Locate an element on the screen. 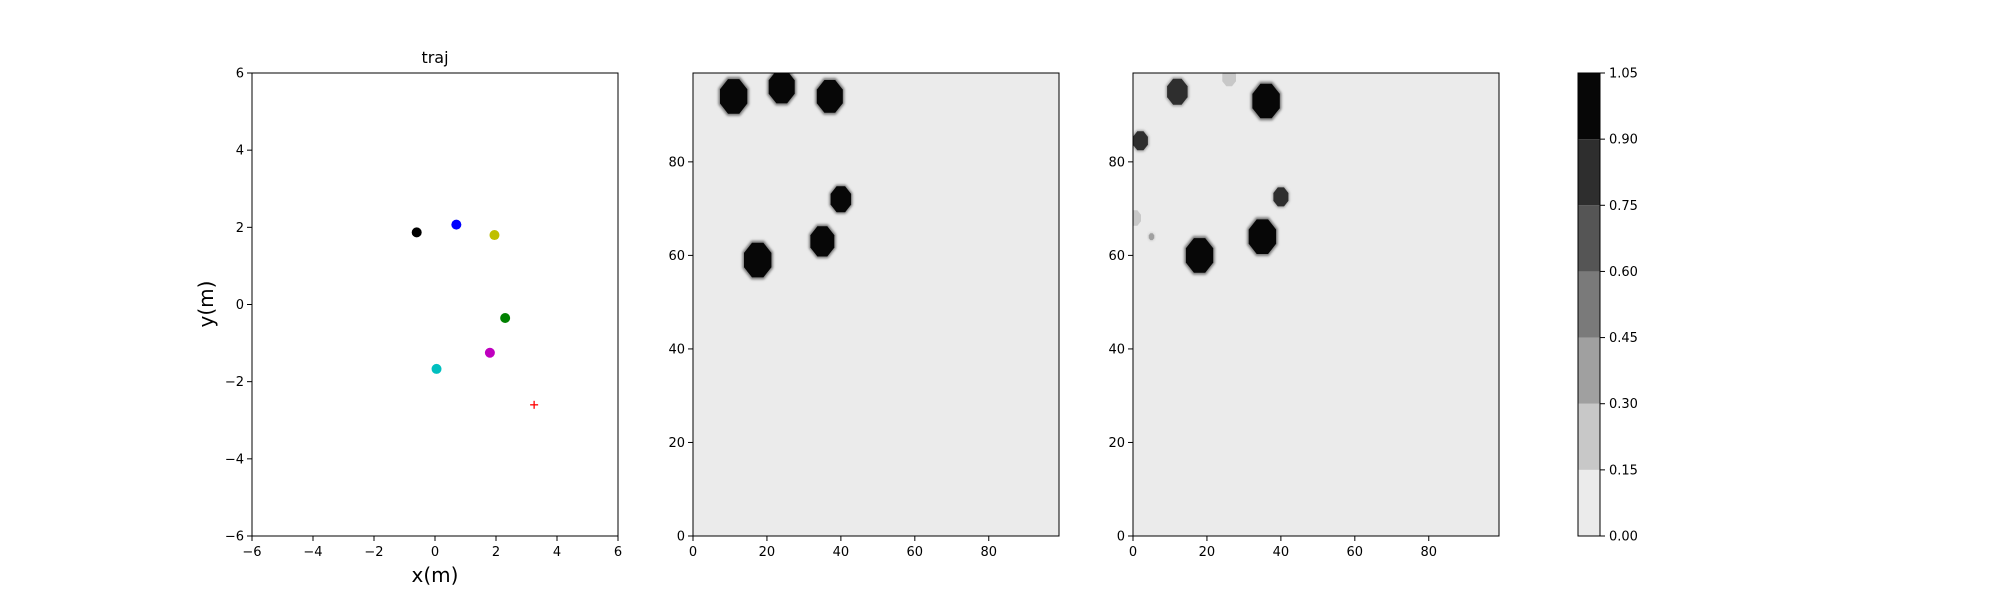 This screenshot has width=2000, height=600. traj-y-tick-label: 0 is located at coordinates (240, 305).